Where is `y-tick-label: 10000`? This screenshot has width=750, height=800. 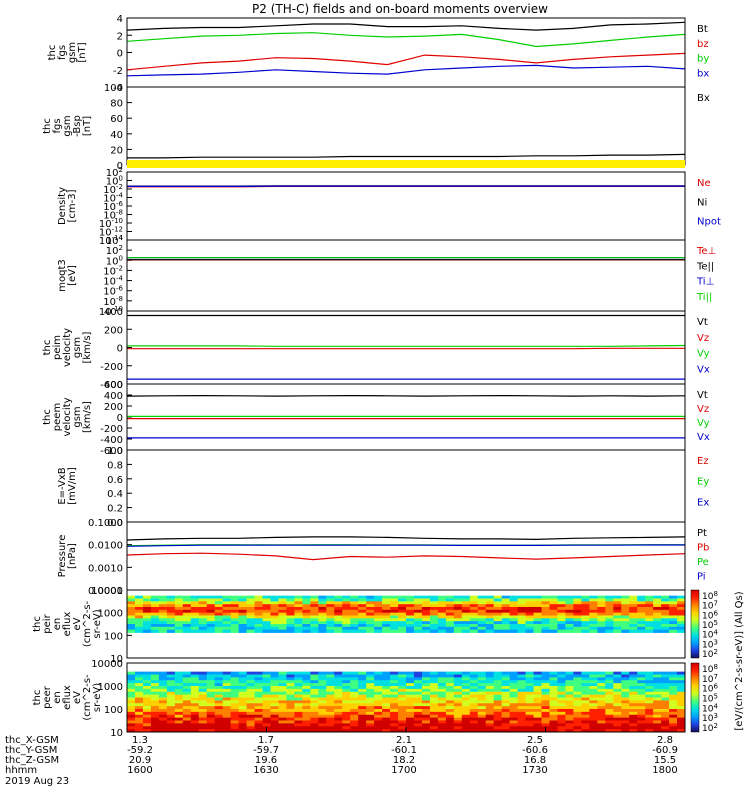 y-tick-label: 10000 is located at coordinates (107, 664).